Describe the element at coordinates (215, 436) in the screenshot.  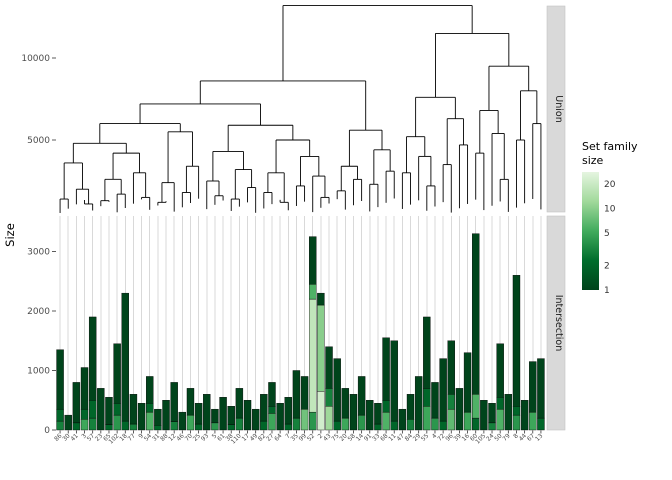
I see `x-tick-label: 5` at that location.